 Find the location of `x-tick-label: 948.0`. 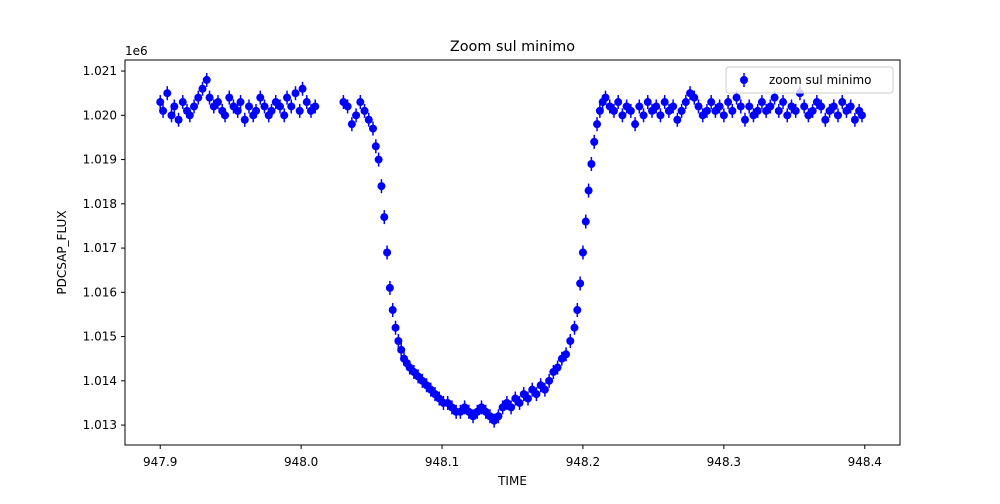

x-tick-label: 948.0 is located at coordinates (301, 462).